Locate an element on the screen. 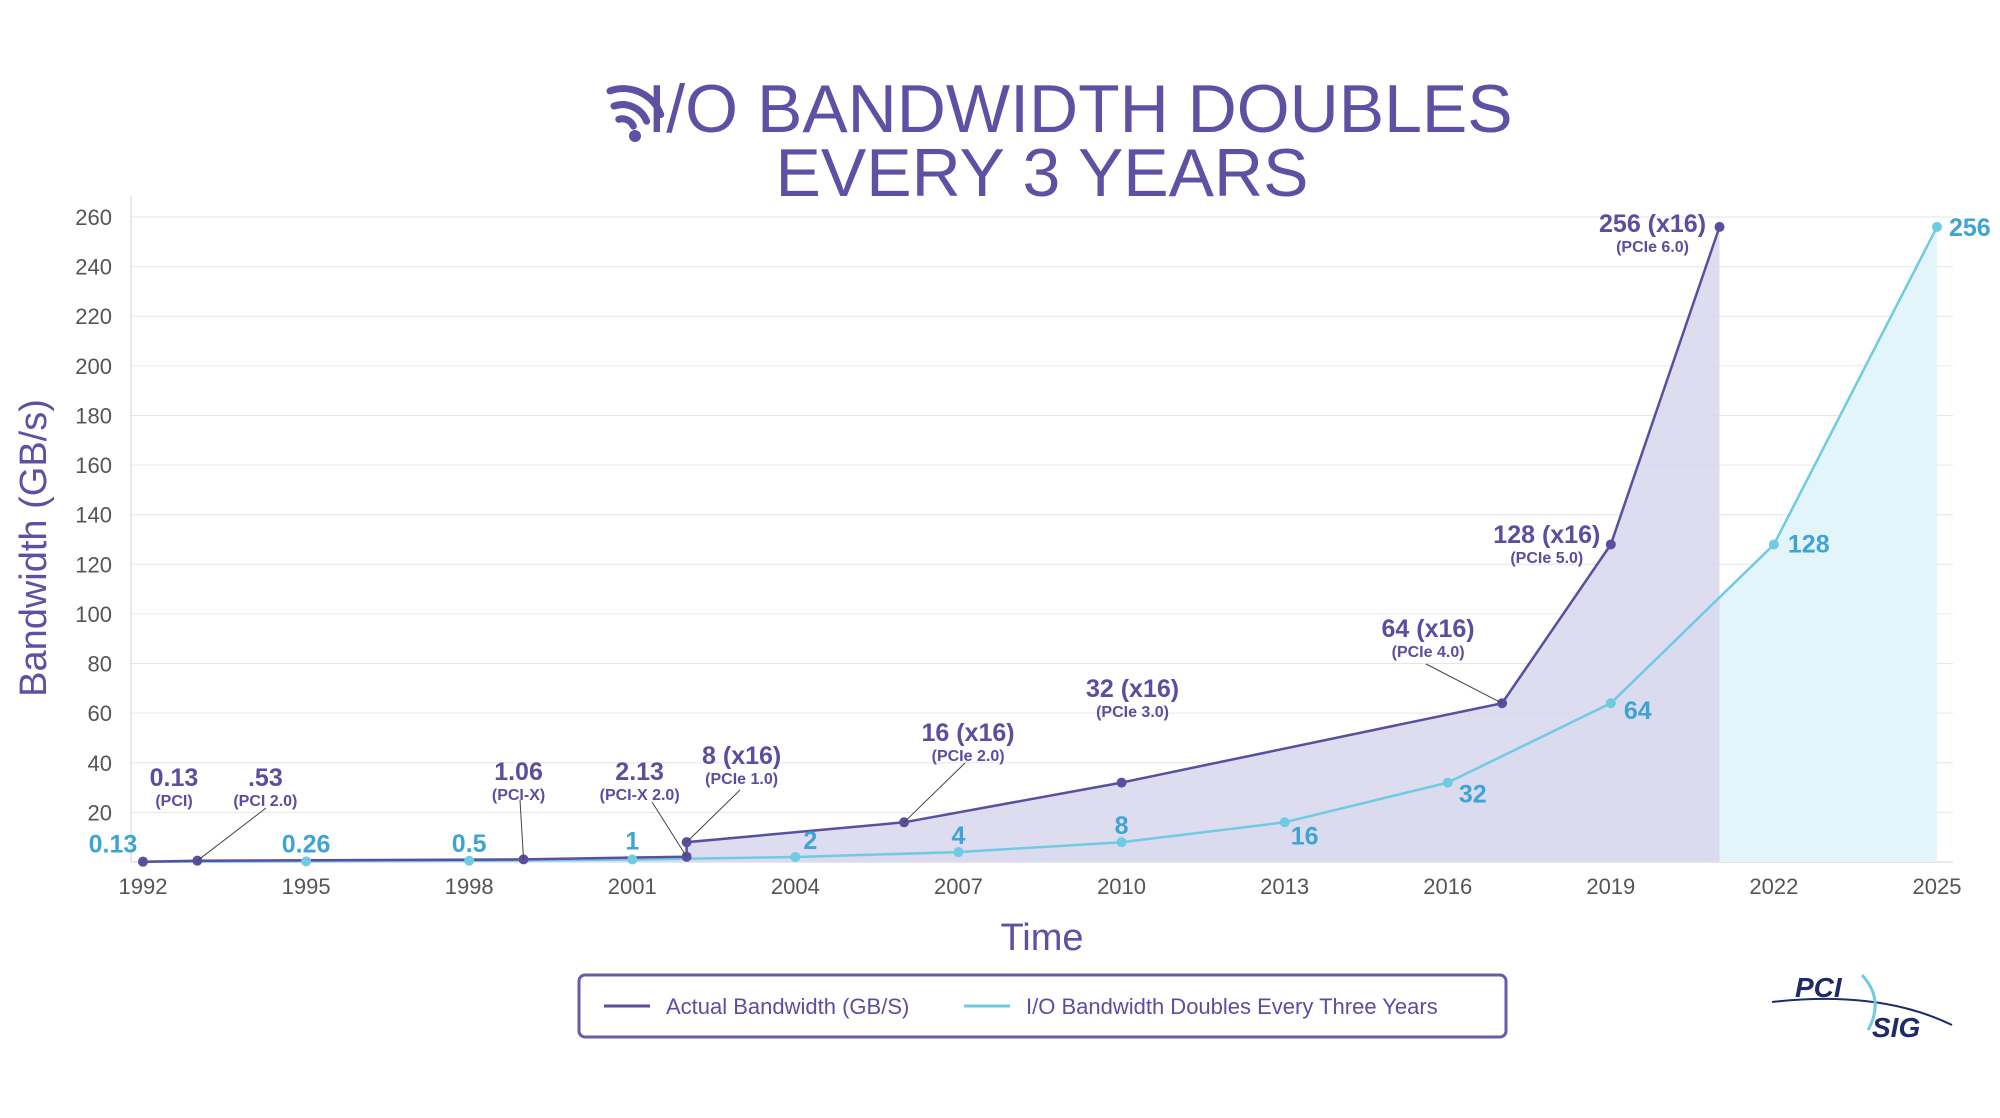 Image resolution: width=2000 pixels, height=1118 pixels. actual-data-label: 1.06 is located at coordinates (518, 772).